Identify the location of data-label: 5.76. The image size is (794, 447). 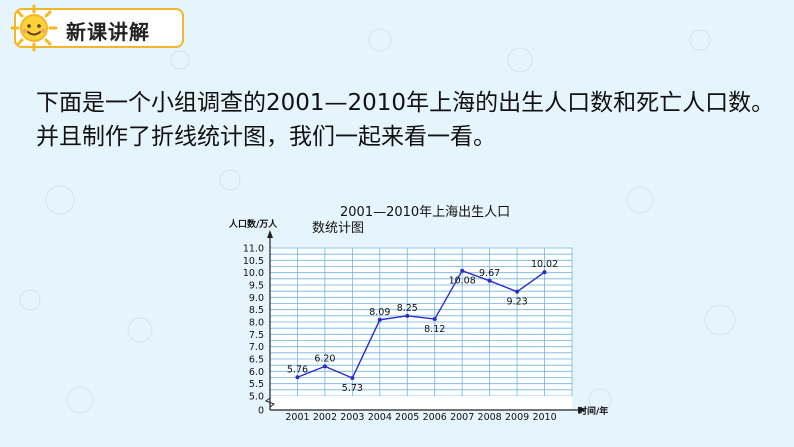
(297, 369).